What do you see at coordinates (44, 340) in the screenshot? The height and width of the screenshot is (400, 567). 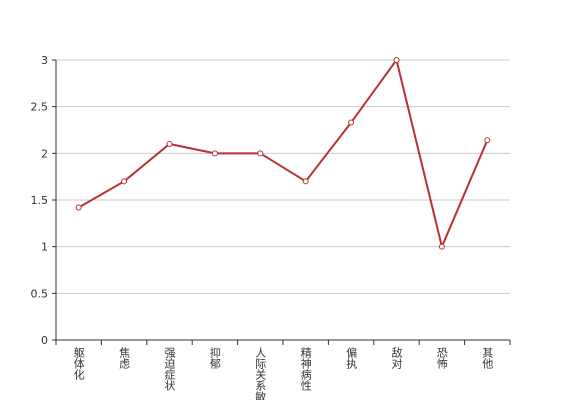 I see `y-tick-label: 0` at bounding box center [44, 340].